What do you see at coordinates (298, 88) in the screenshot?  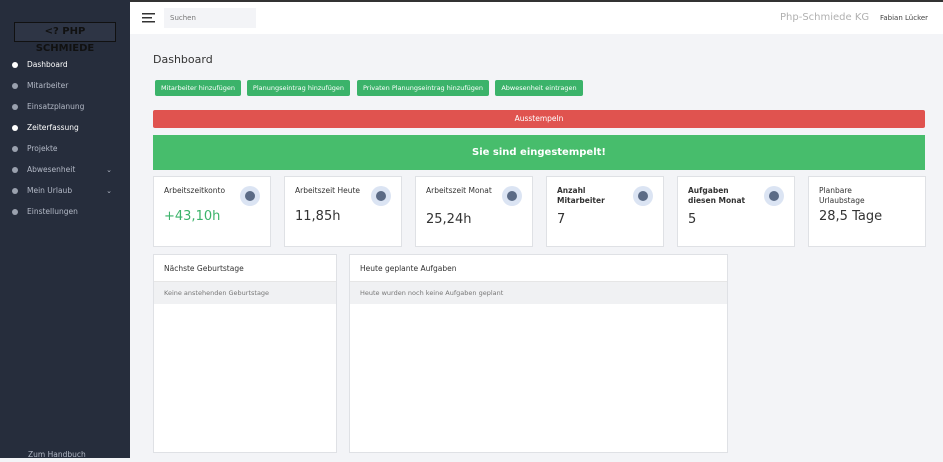 I see `action-button: Planungseintrag hinzufügen` at bounding box center [298, 88].